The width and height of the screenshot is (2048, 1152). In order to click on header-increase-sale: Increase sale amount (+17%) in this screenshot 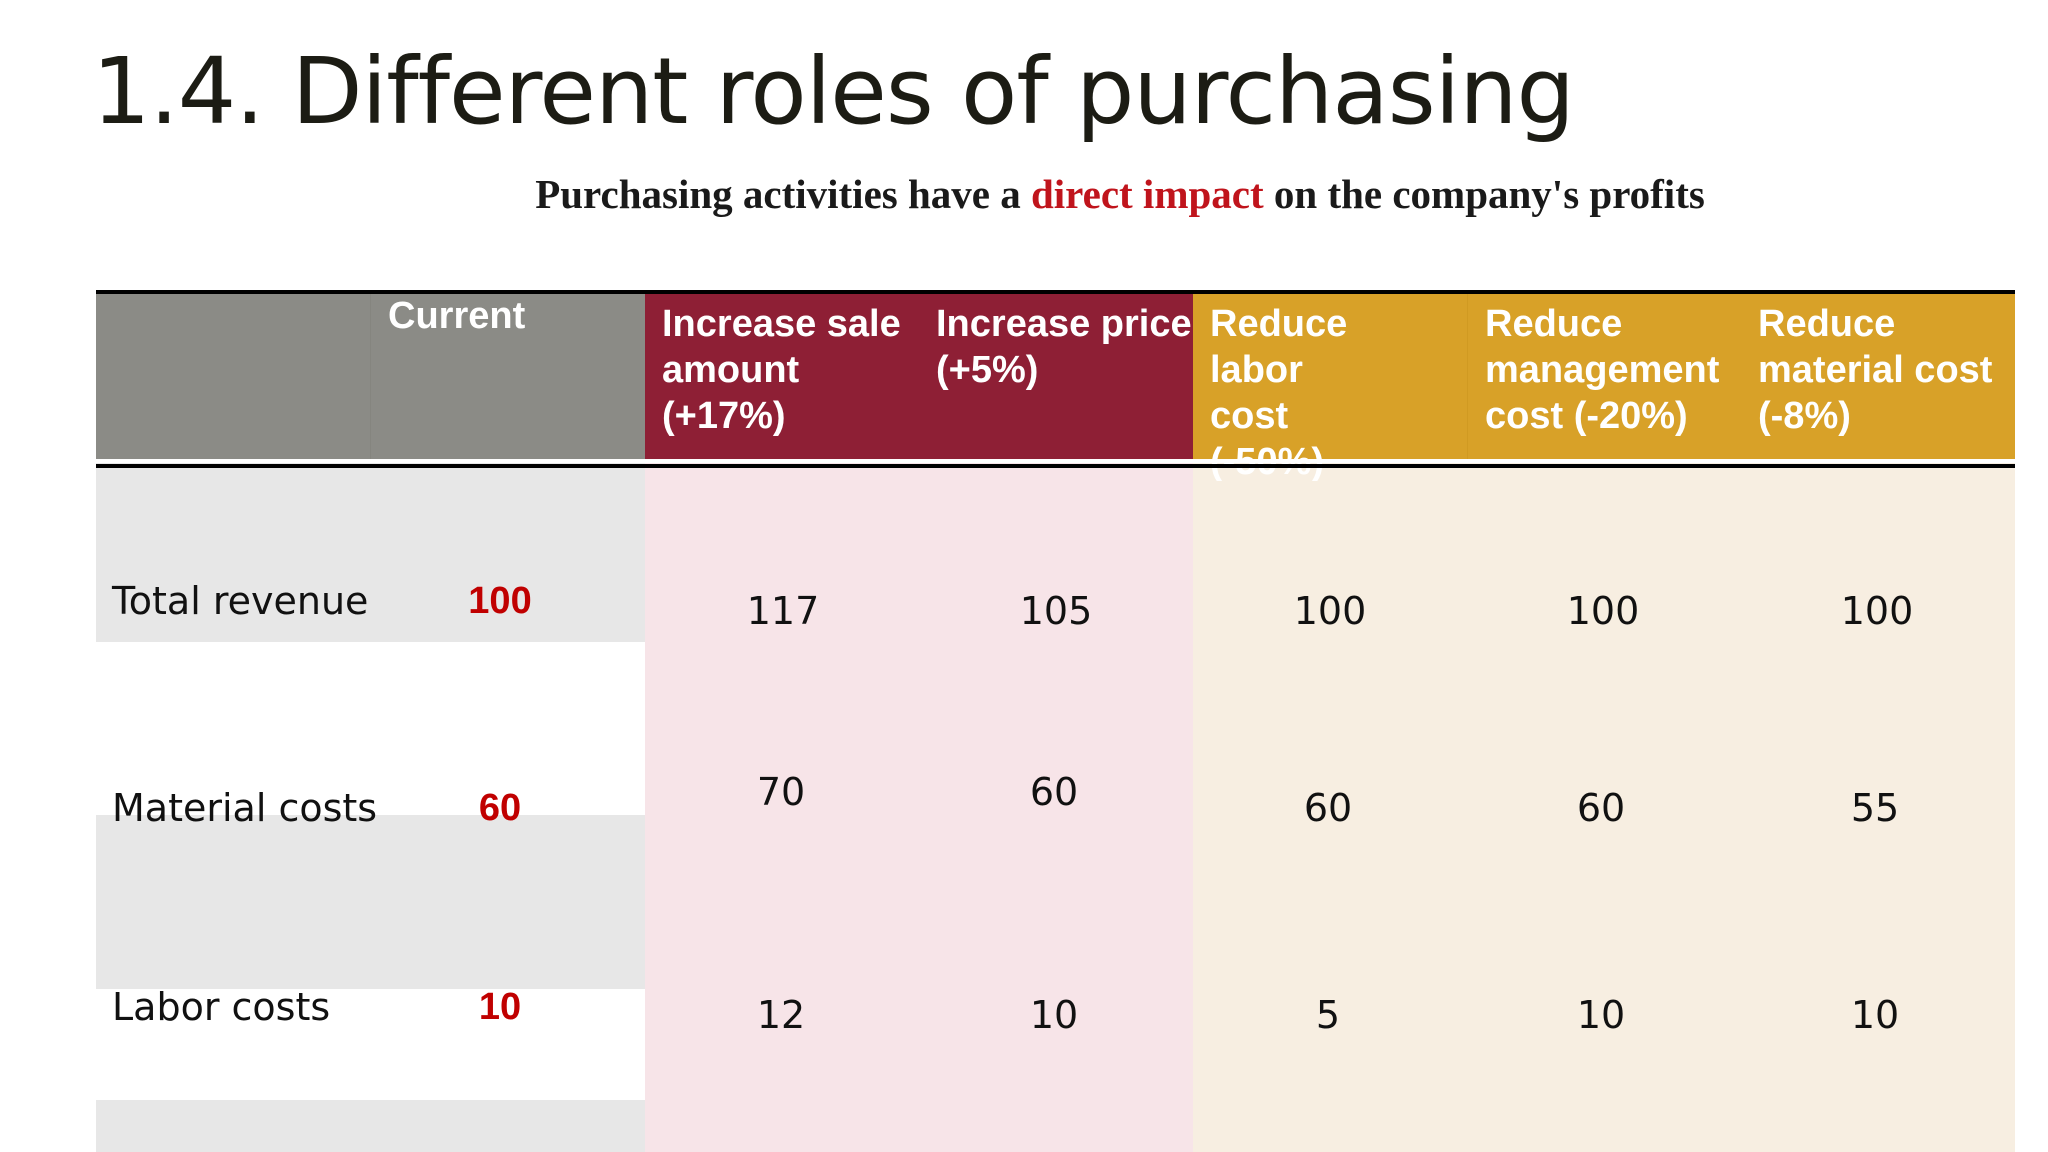, I will do `click(782, 376)`.